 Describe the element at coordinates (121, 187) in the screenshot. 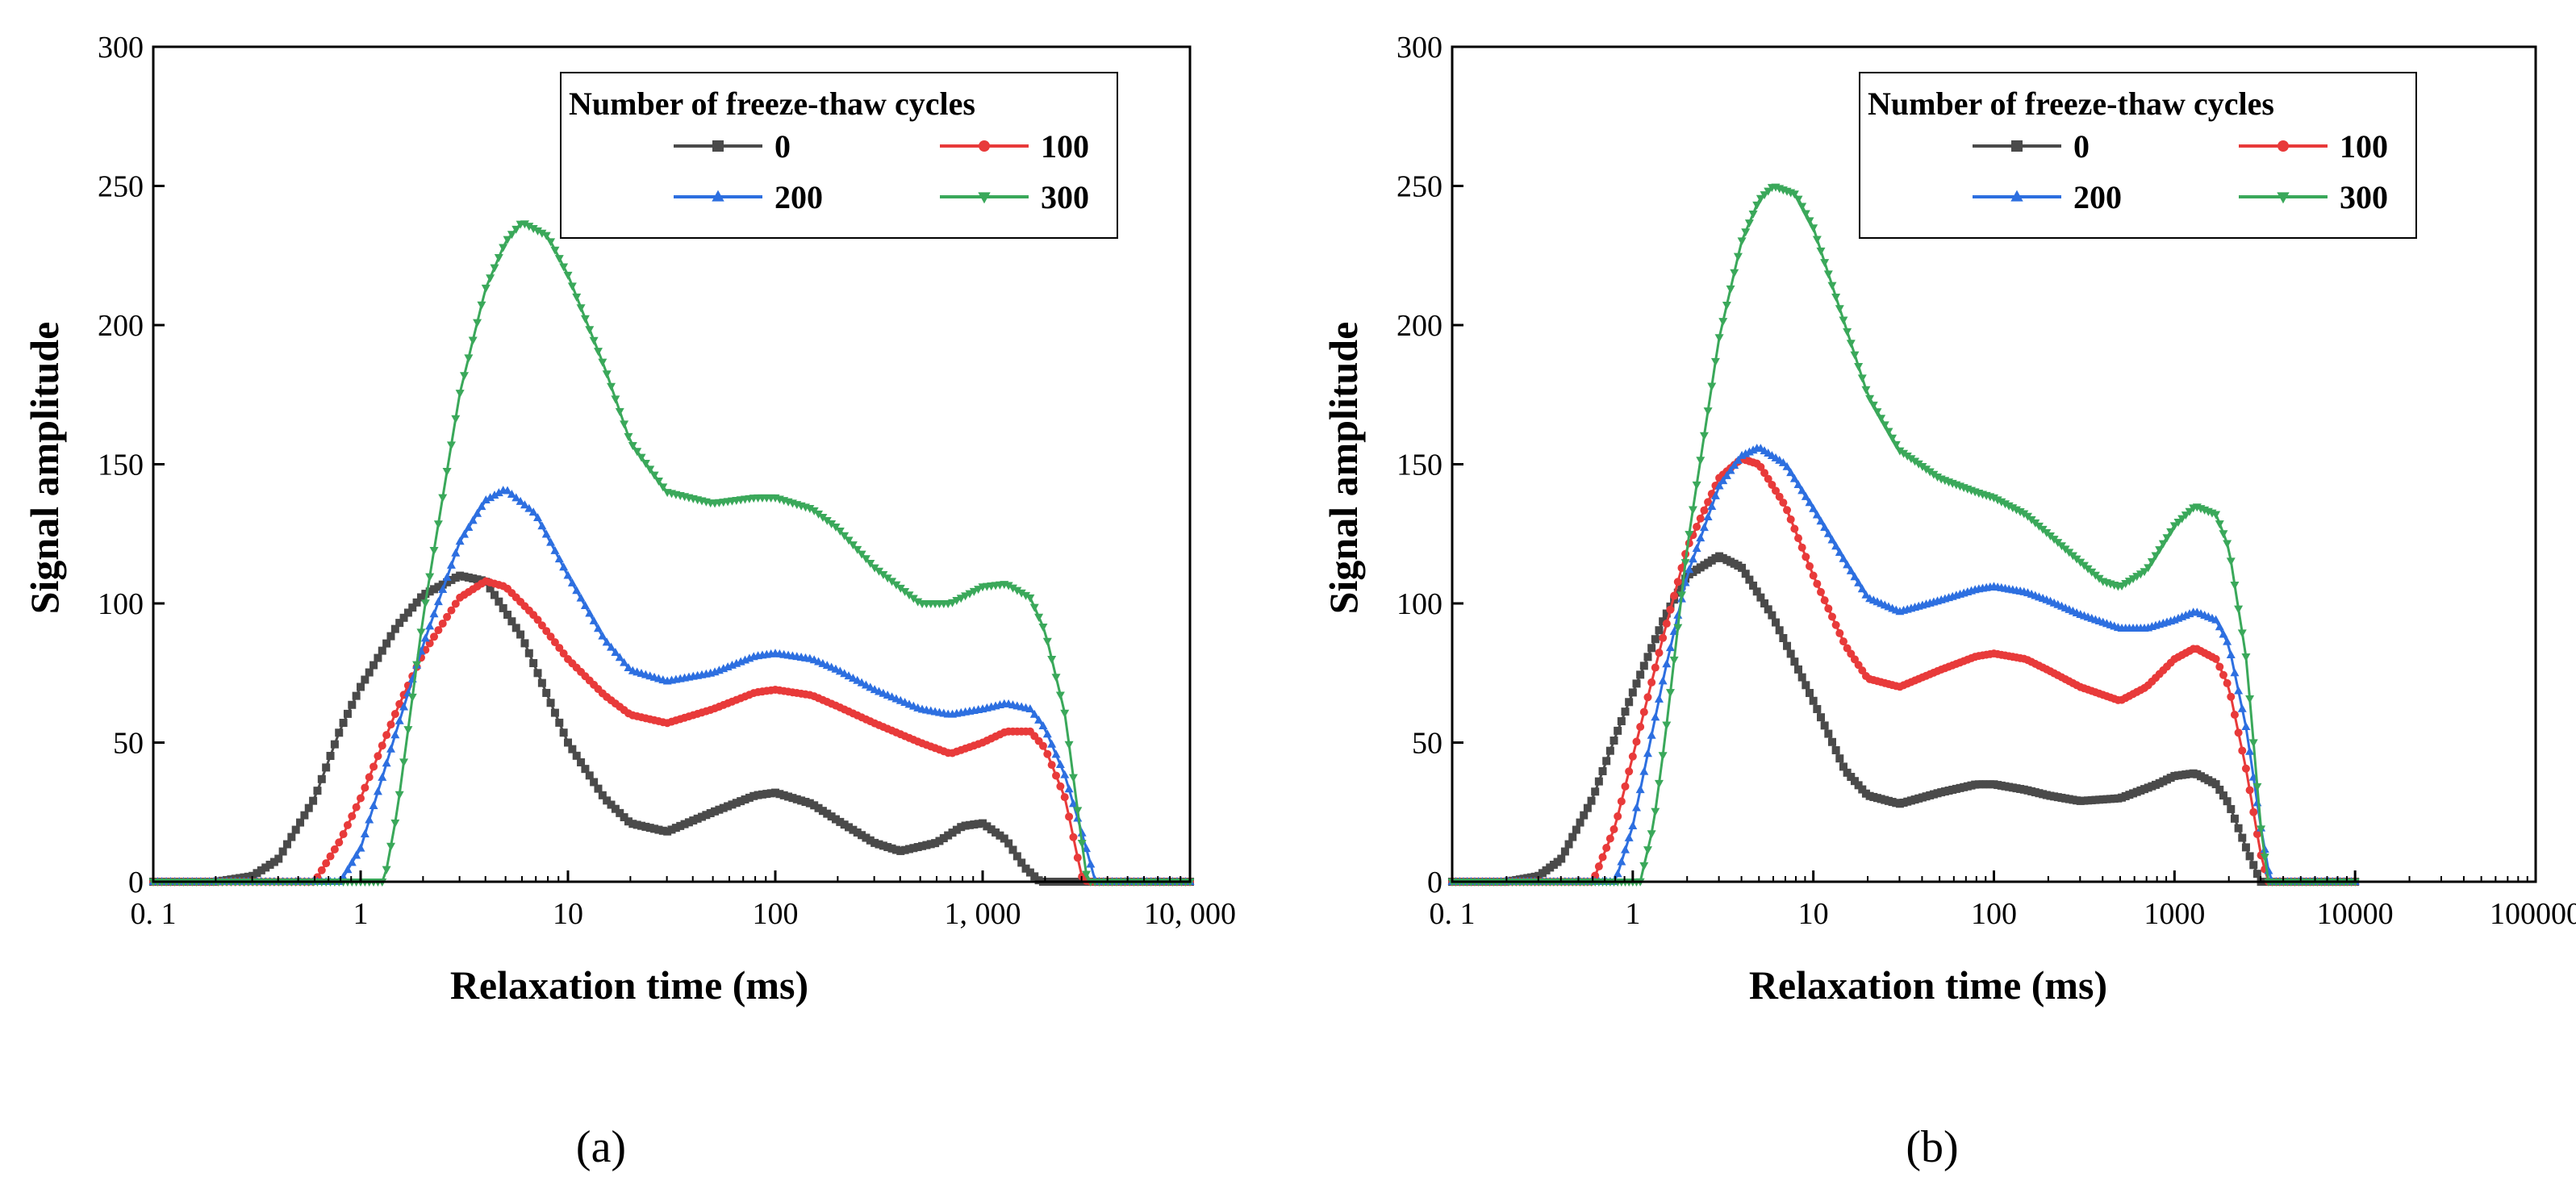

I see `y-tick-label-a: 250` at that location.